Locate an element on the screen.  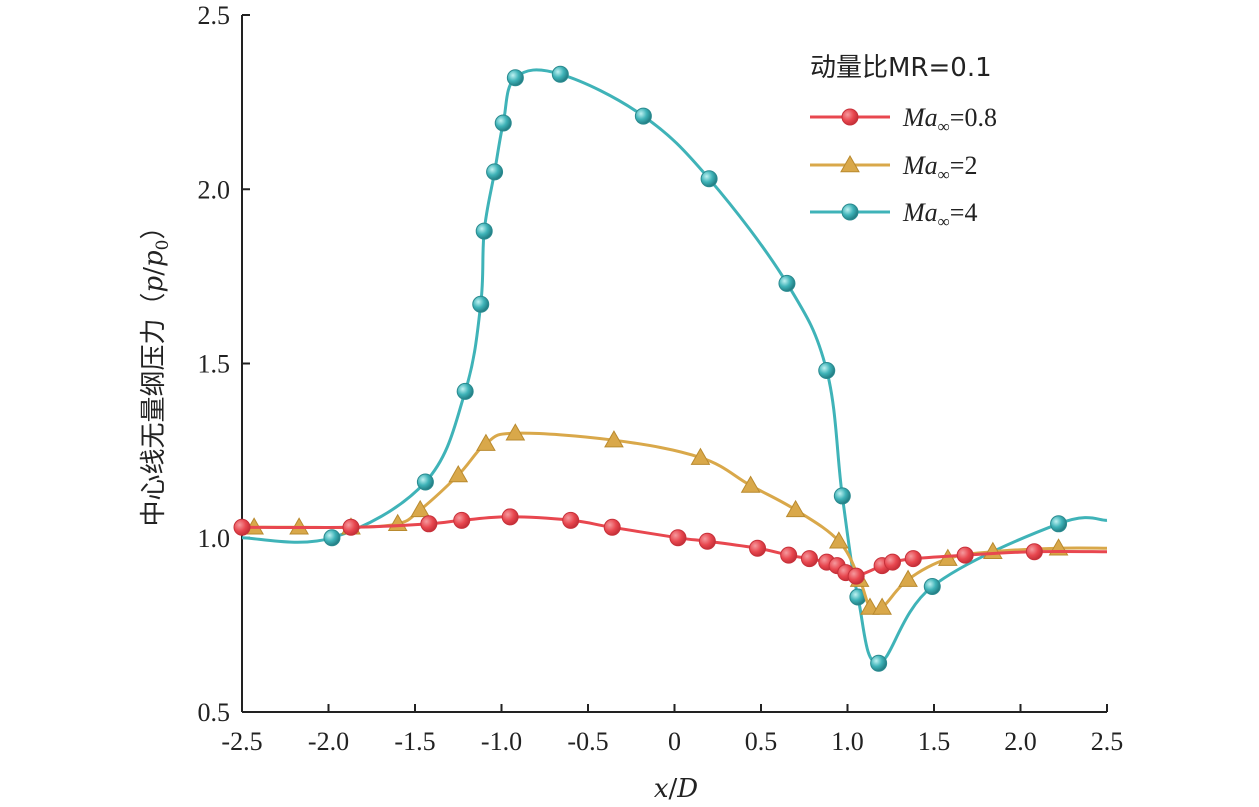
x-ticks: -2.5 -2.0 -1.5 -1.0 -0.5 0 0.5 1.0 1.5 2.0 2.5 is located at coordinates (672, 730).